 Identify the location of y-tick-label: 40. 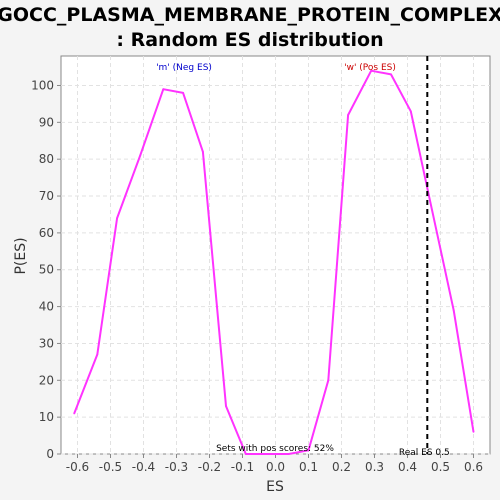
(46, 307).